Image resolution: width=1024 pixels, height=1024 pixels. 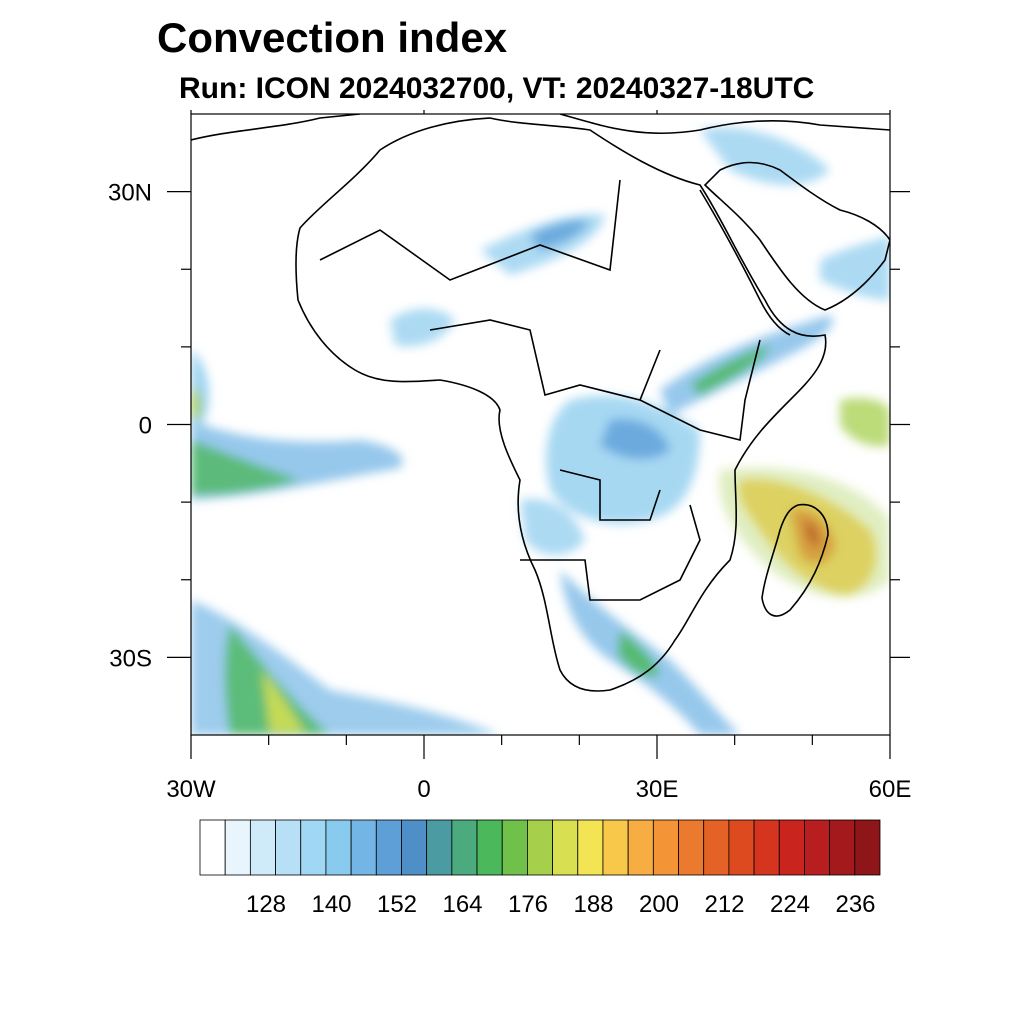 I want to click on field-atlantic-west-core, so click(x=196, y=402).